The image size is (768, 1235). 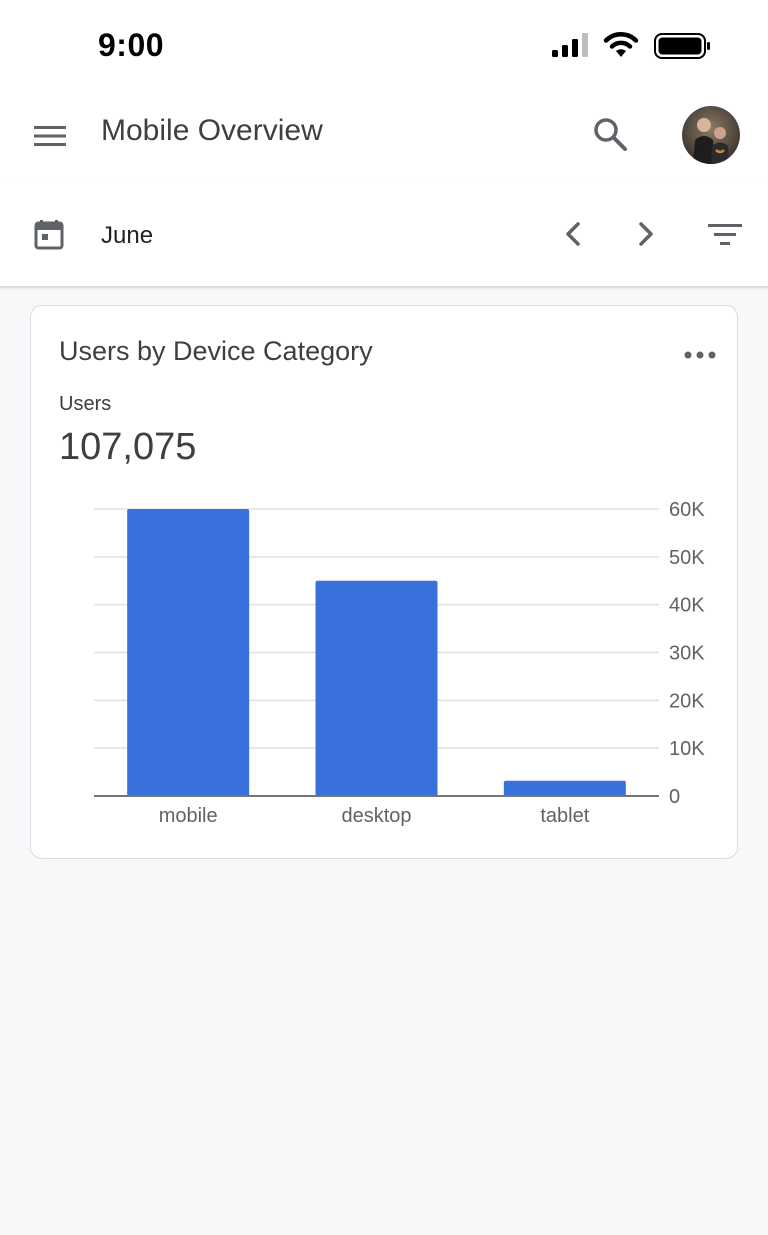 What do you see at coordinates (384, 138) in the screenshot?
I see `app-bar: Mobile Overview` at bounding box center [384, 138].